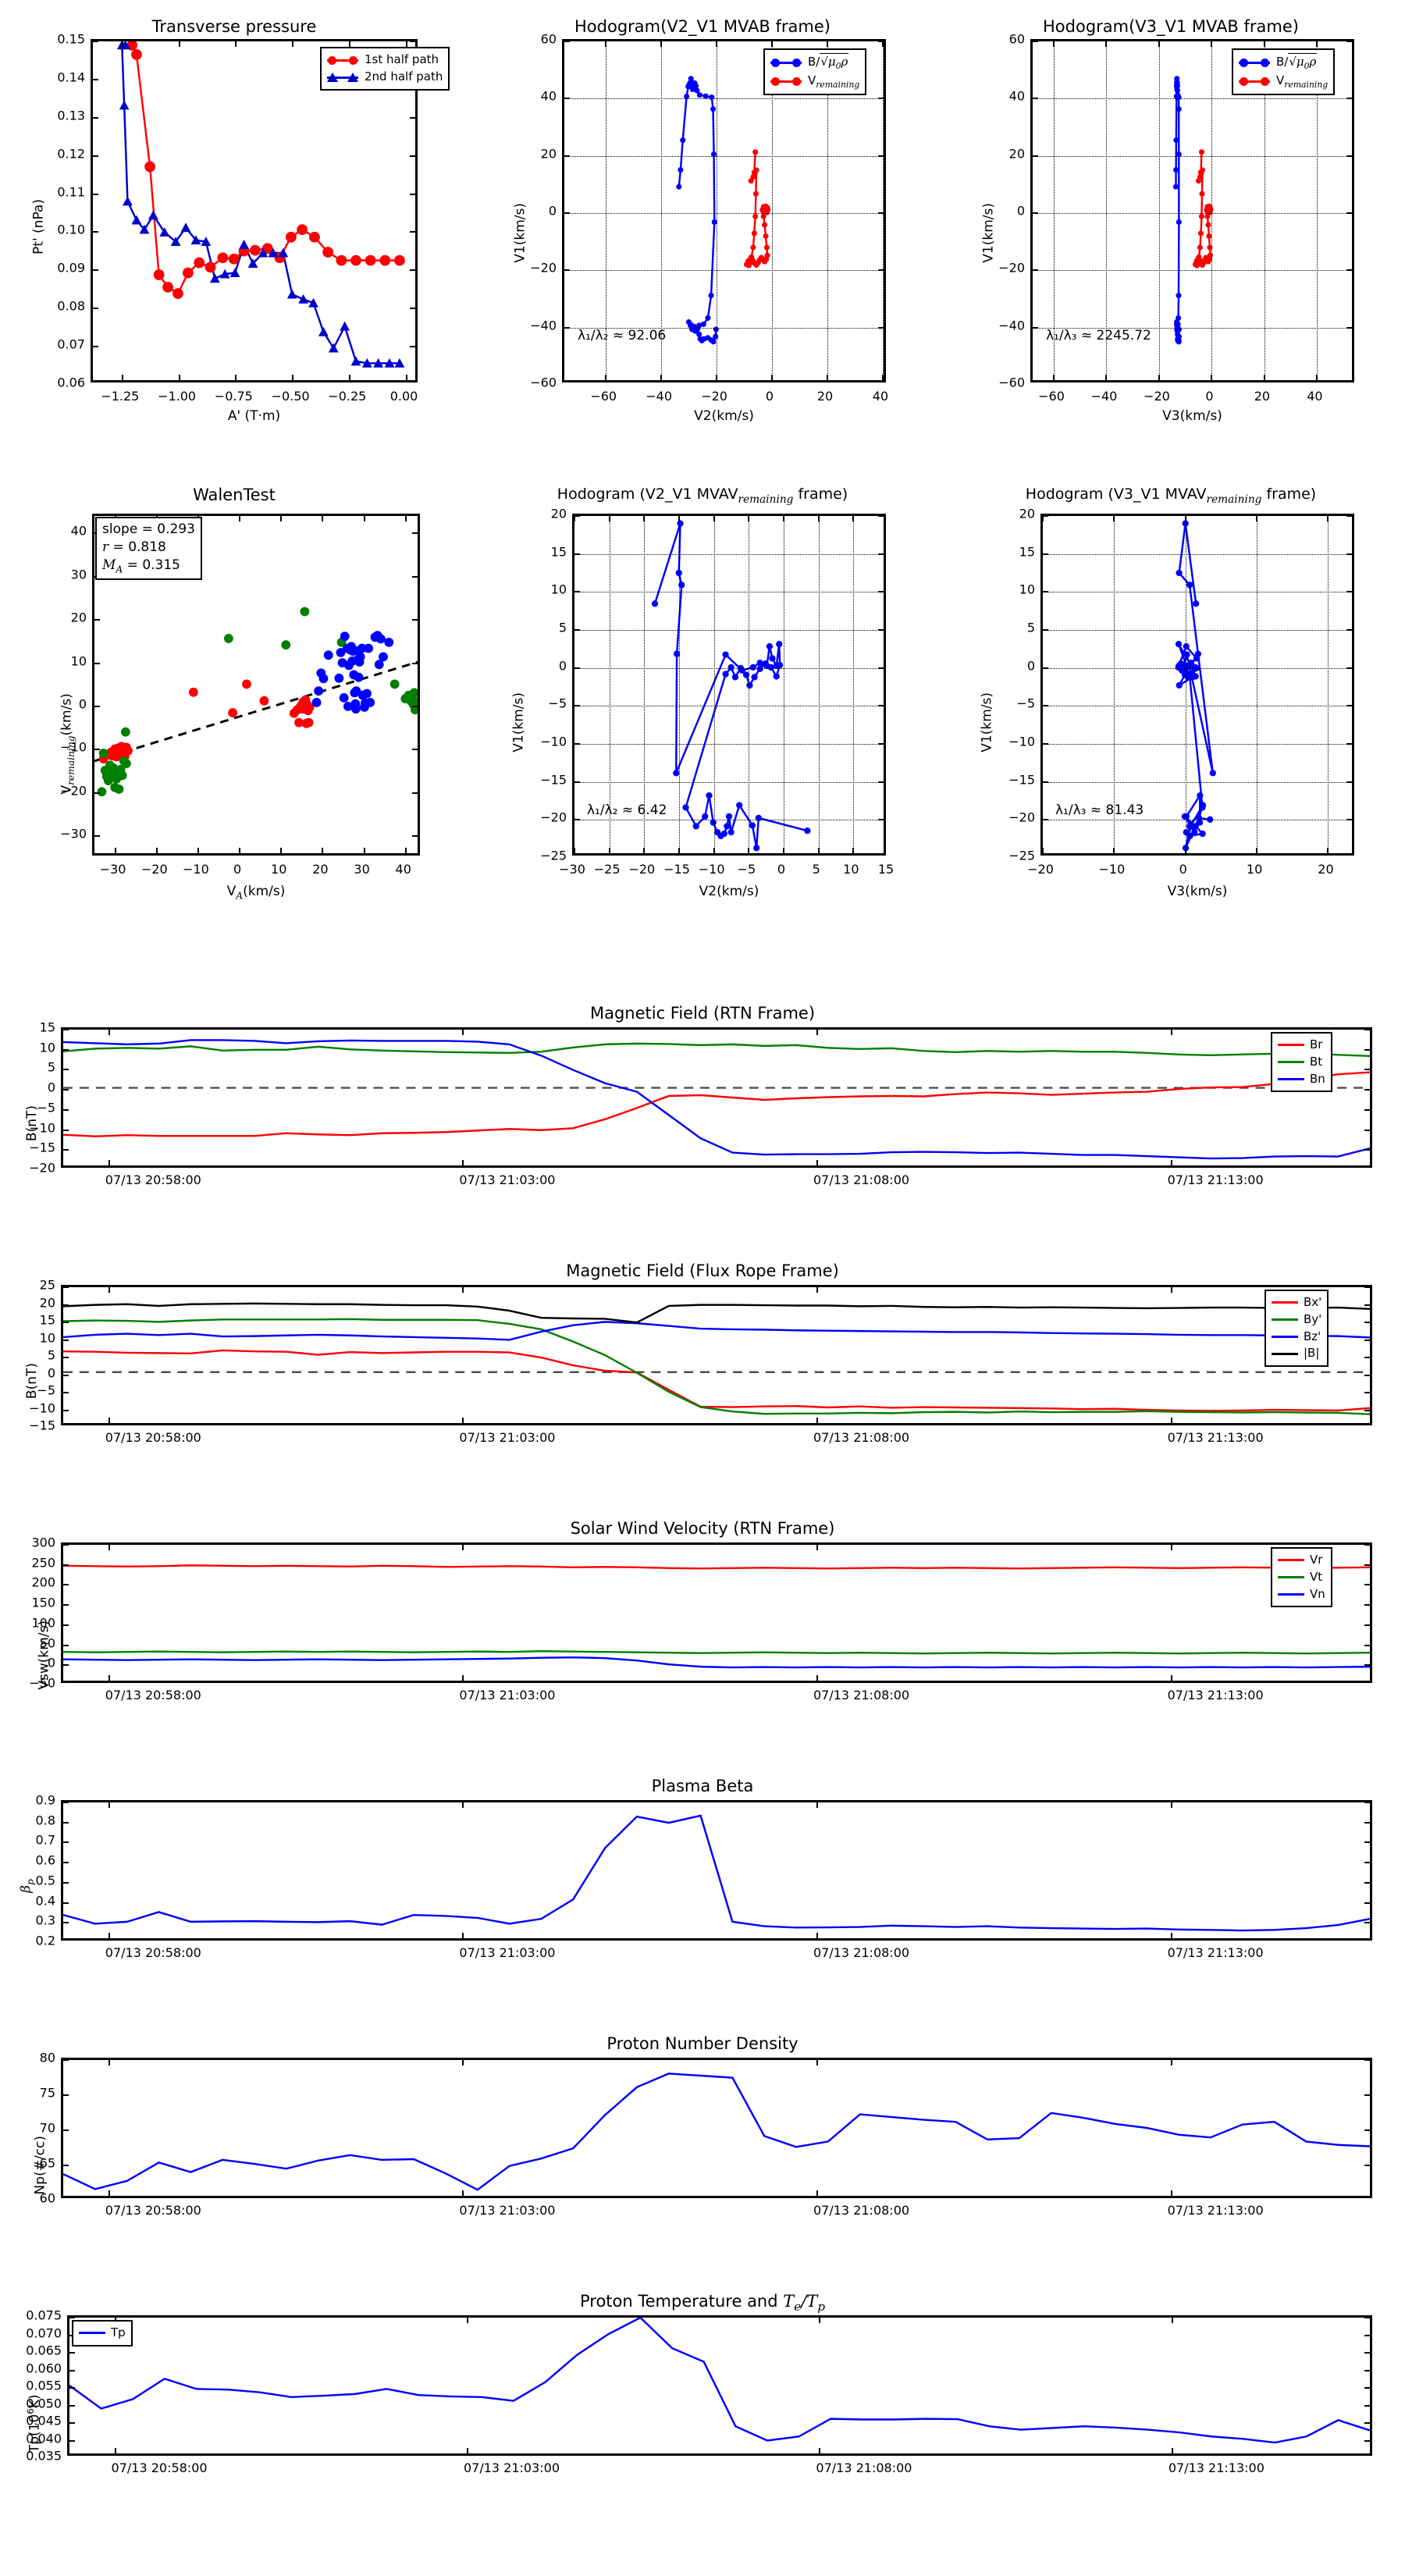  I want to click on y-tick-label: 60, so click(47, 2198).